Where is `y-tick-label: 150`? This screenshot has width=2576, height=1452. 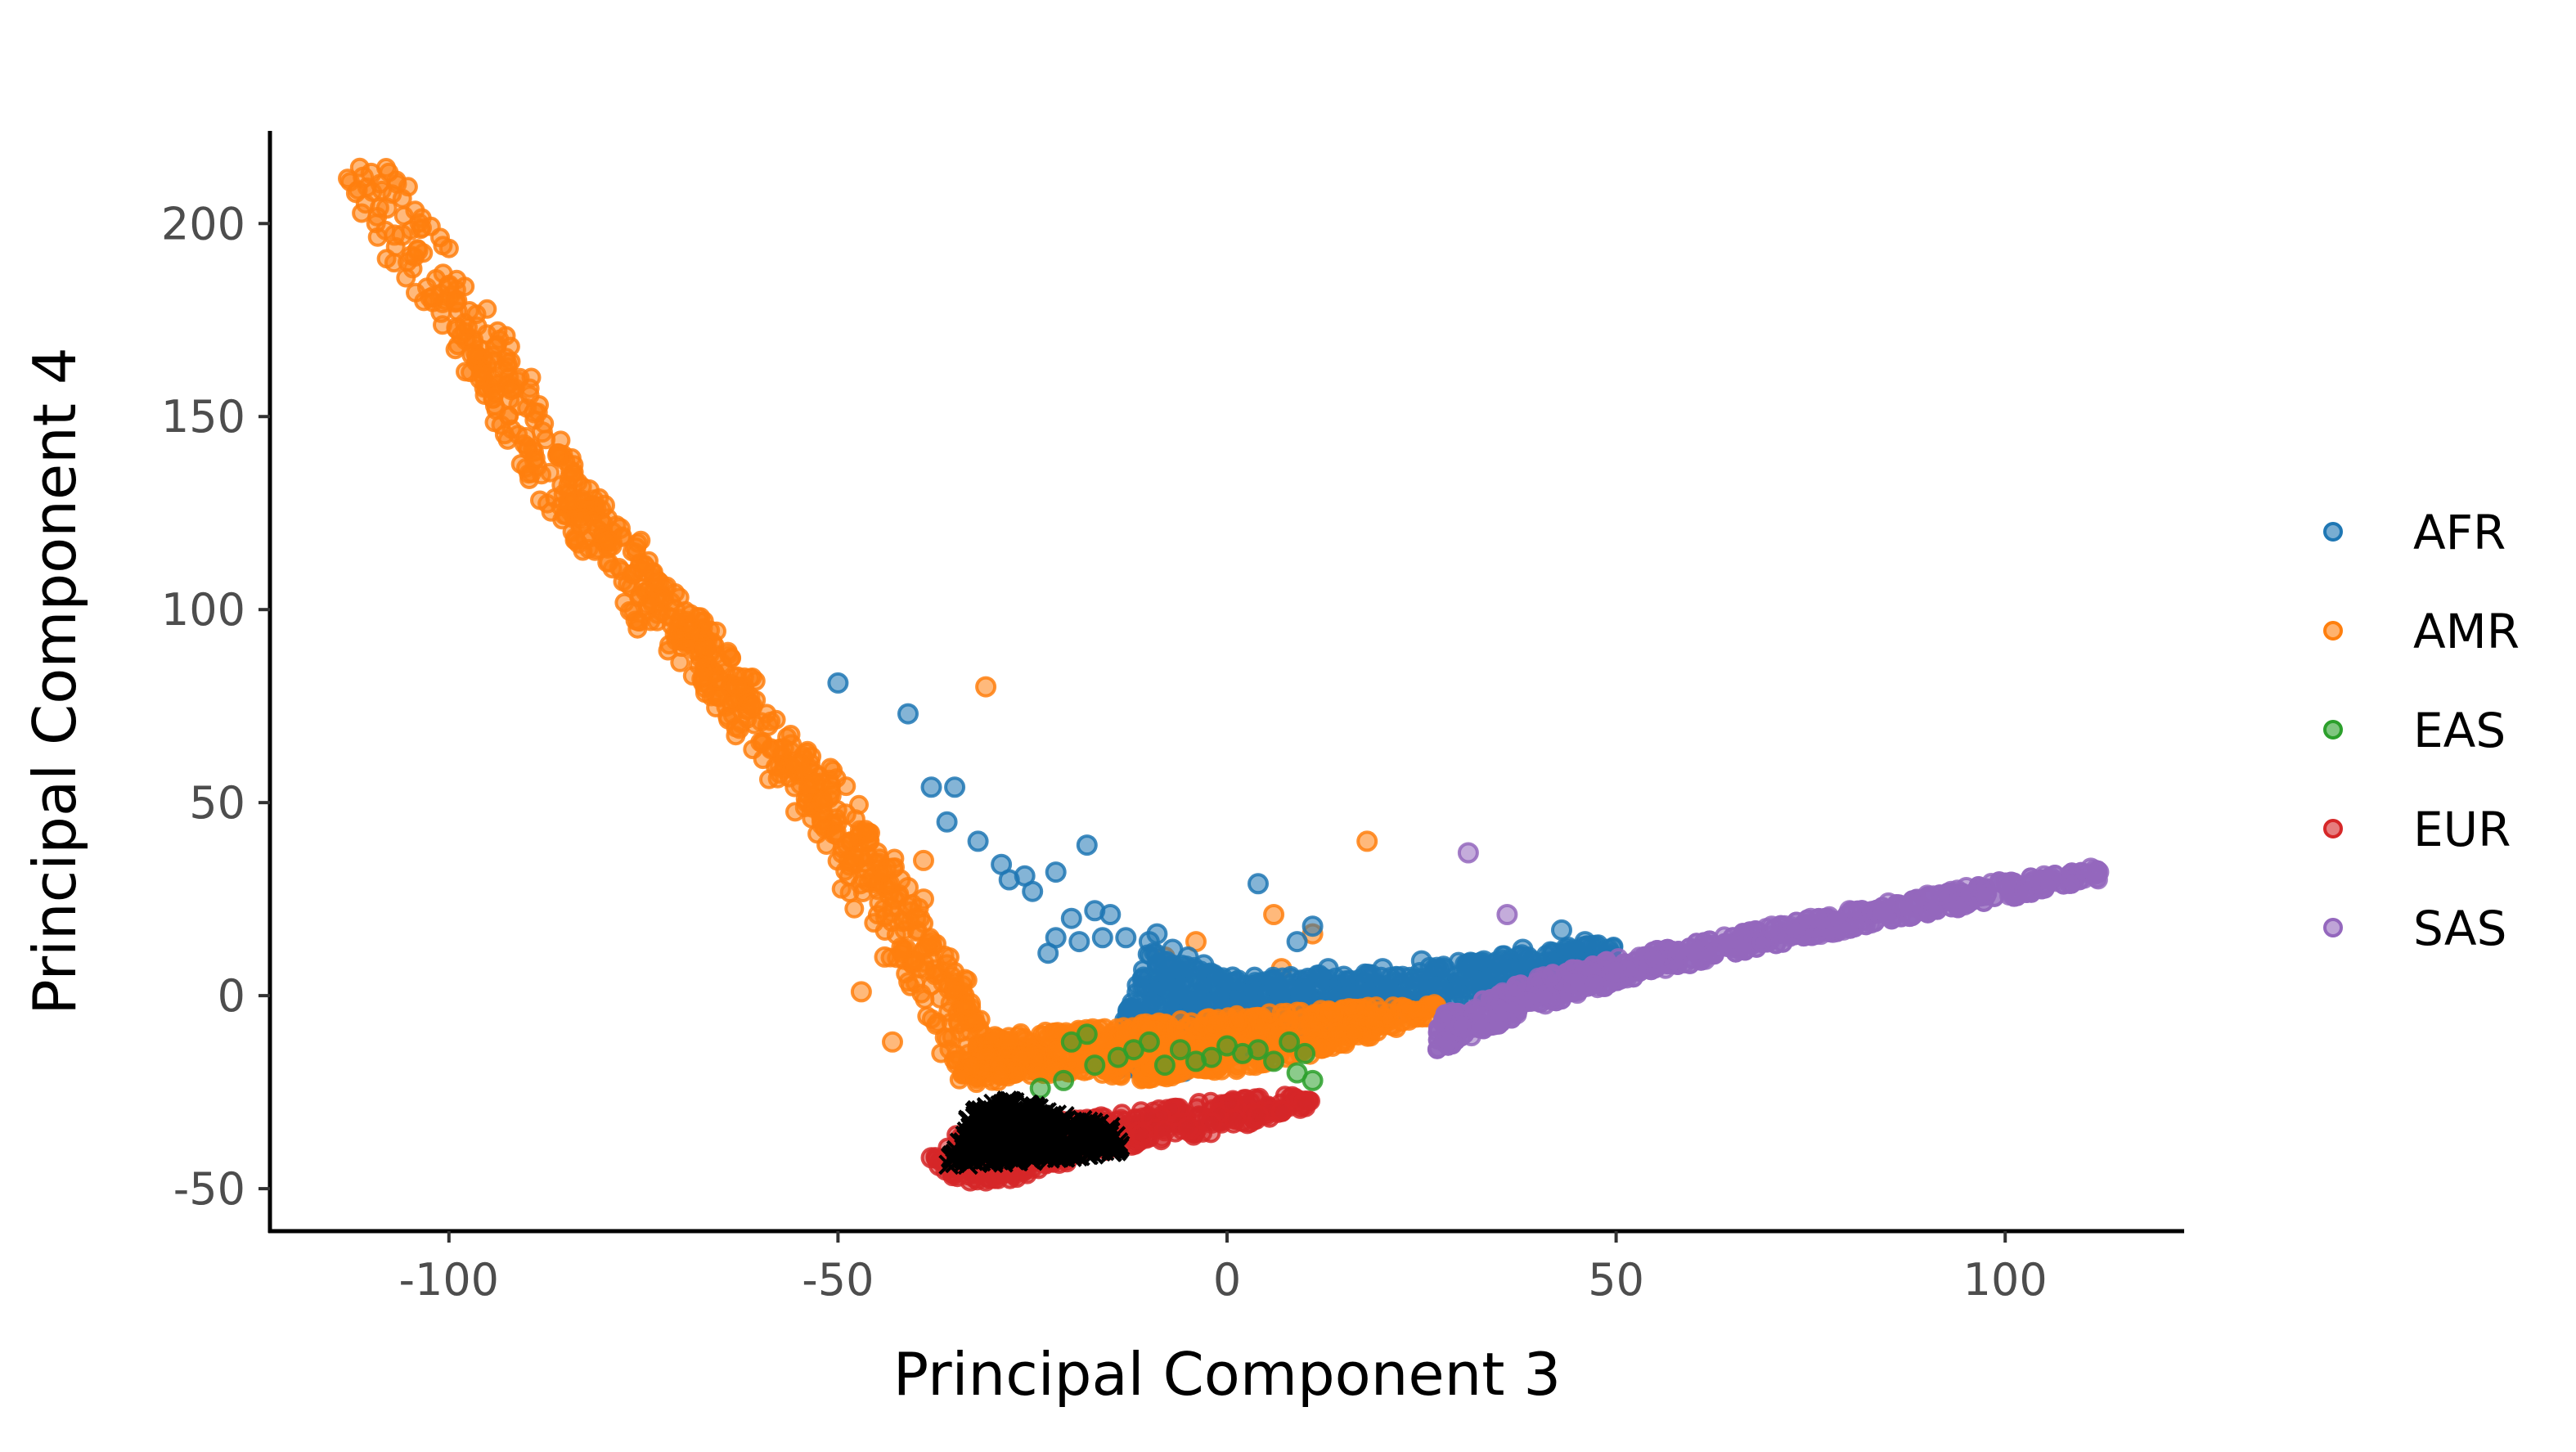 y-tick-label: 150 is located at coordinates (203, 417).